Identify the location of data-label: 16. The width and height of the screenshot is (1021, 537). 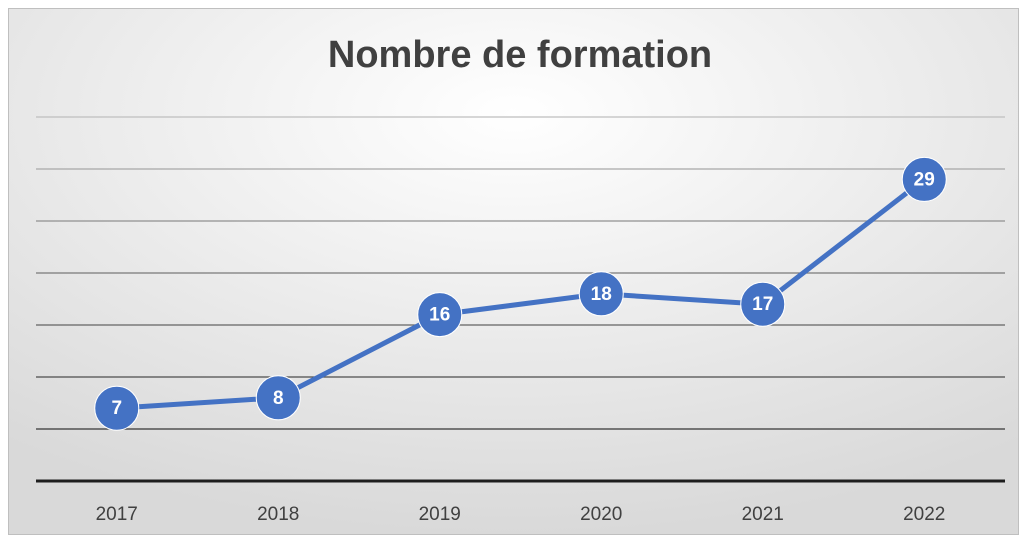
(439, 315).